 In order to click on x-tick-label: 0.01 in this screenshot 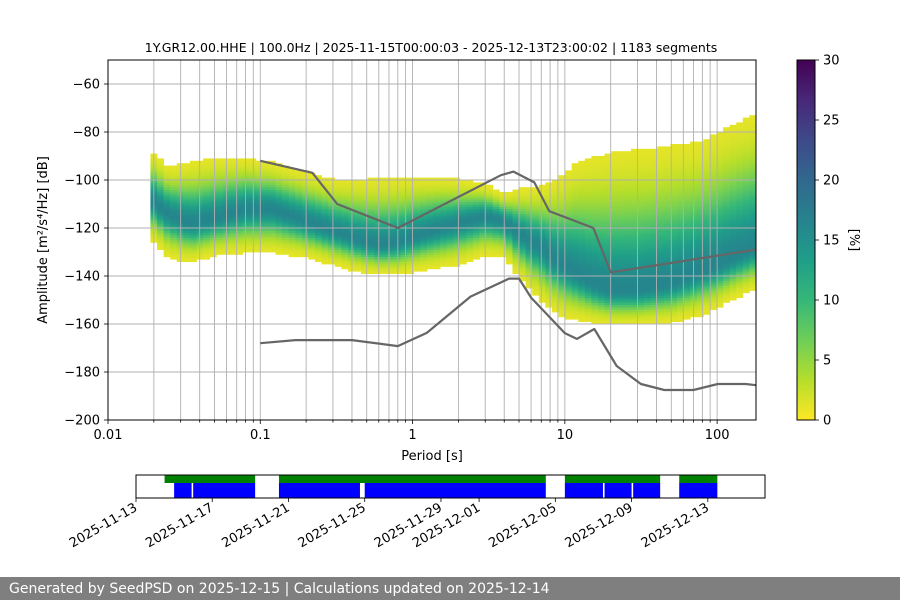, I will do `click(108, 435)`.